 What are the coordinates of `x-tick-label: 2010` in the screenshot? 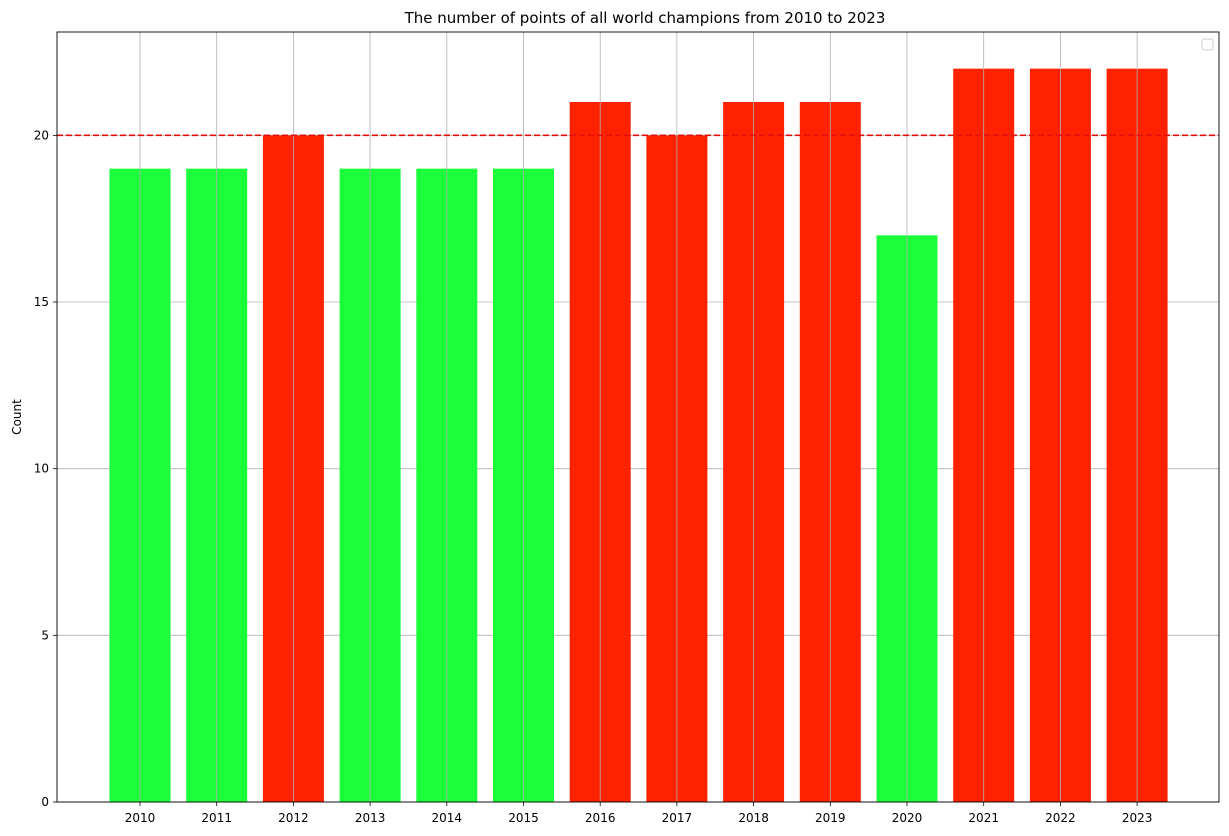 It's located at (140, 818).